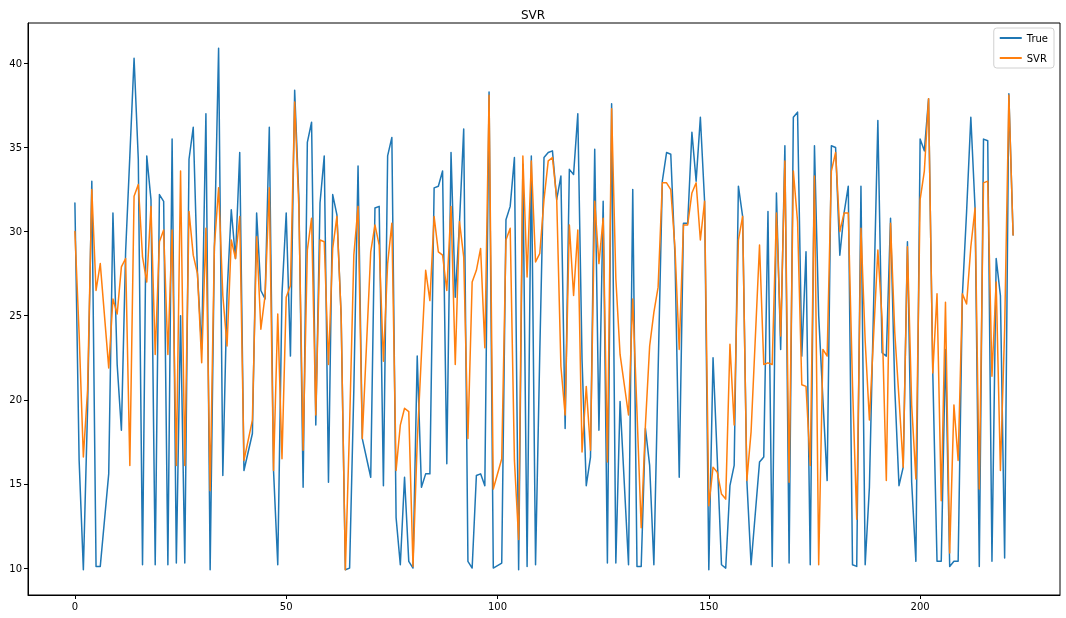  Describe the element at coordinates (1036, 58) in the screenshot. I see `legend-label: SVR` at that location.